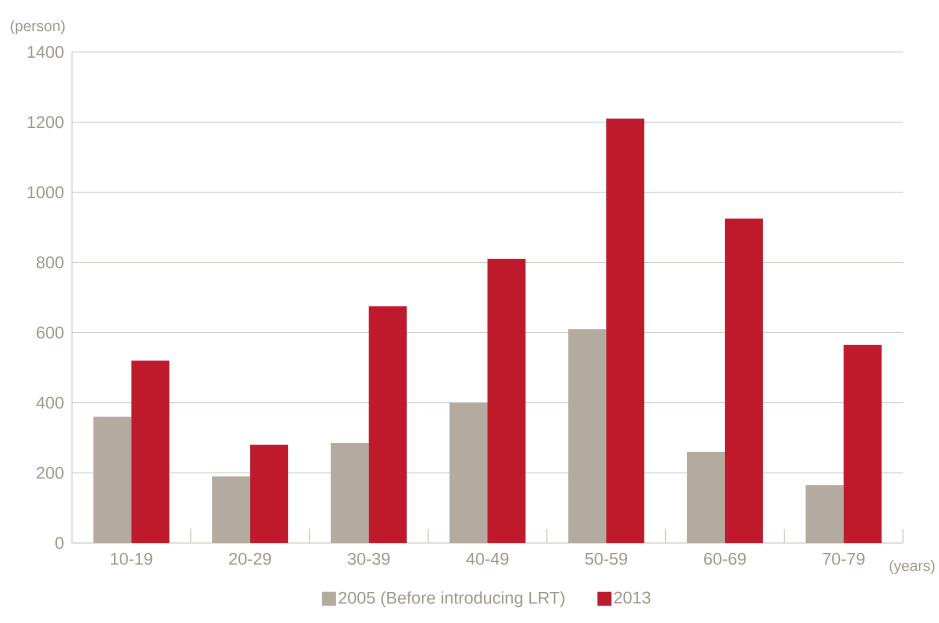  Describe the element at coordinates (487, 558) in the screenshot. I see `x-tick-label: 40-49` at that location.